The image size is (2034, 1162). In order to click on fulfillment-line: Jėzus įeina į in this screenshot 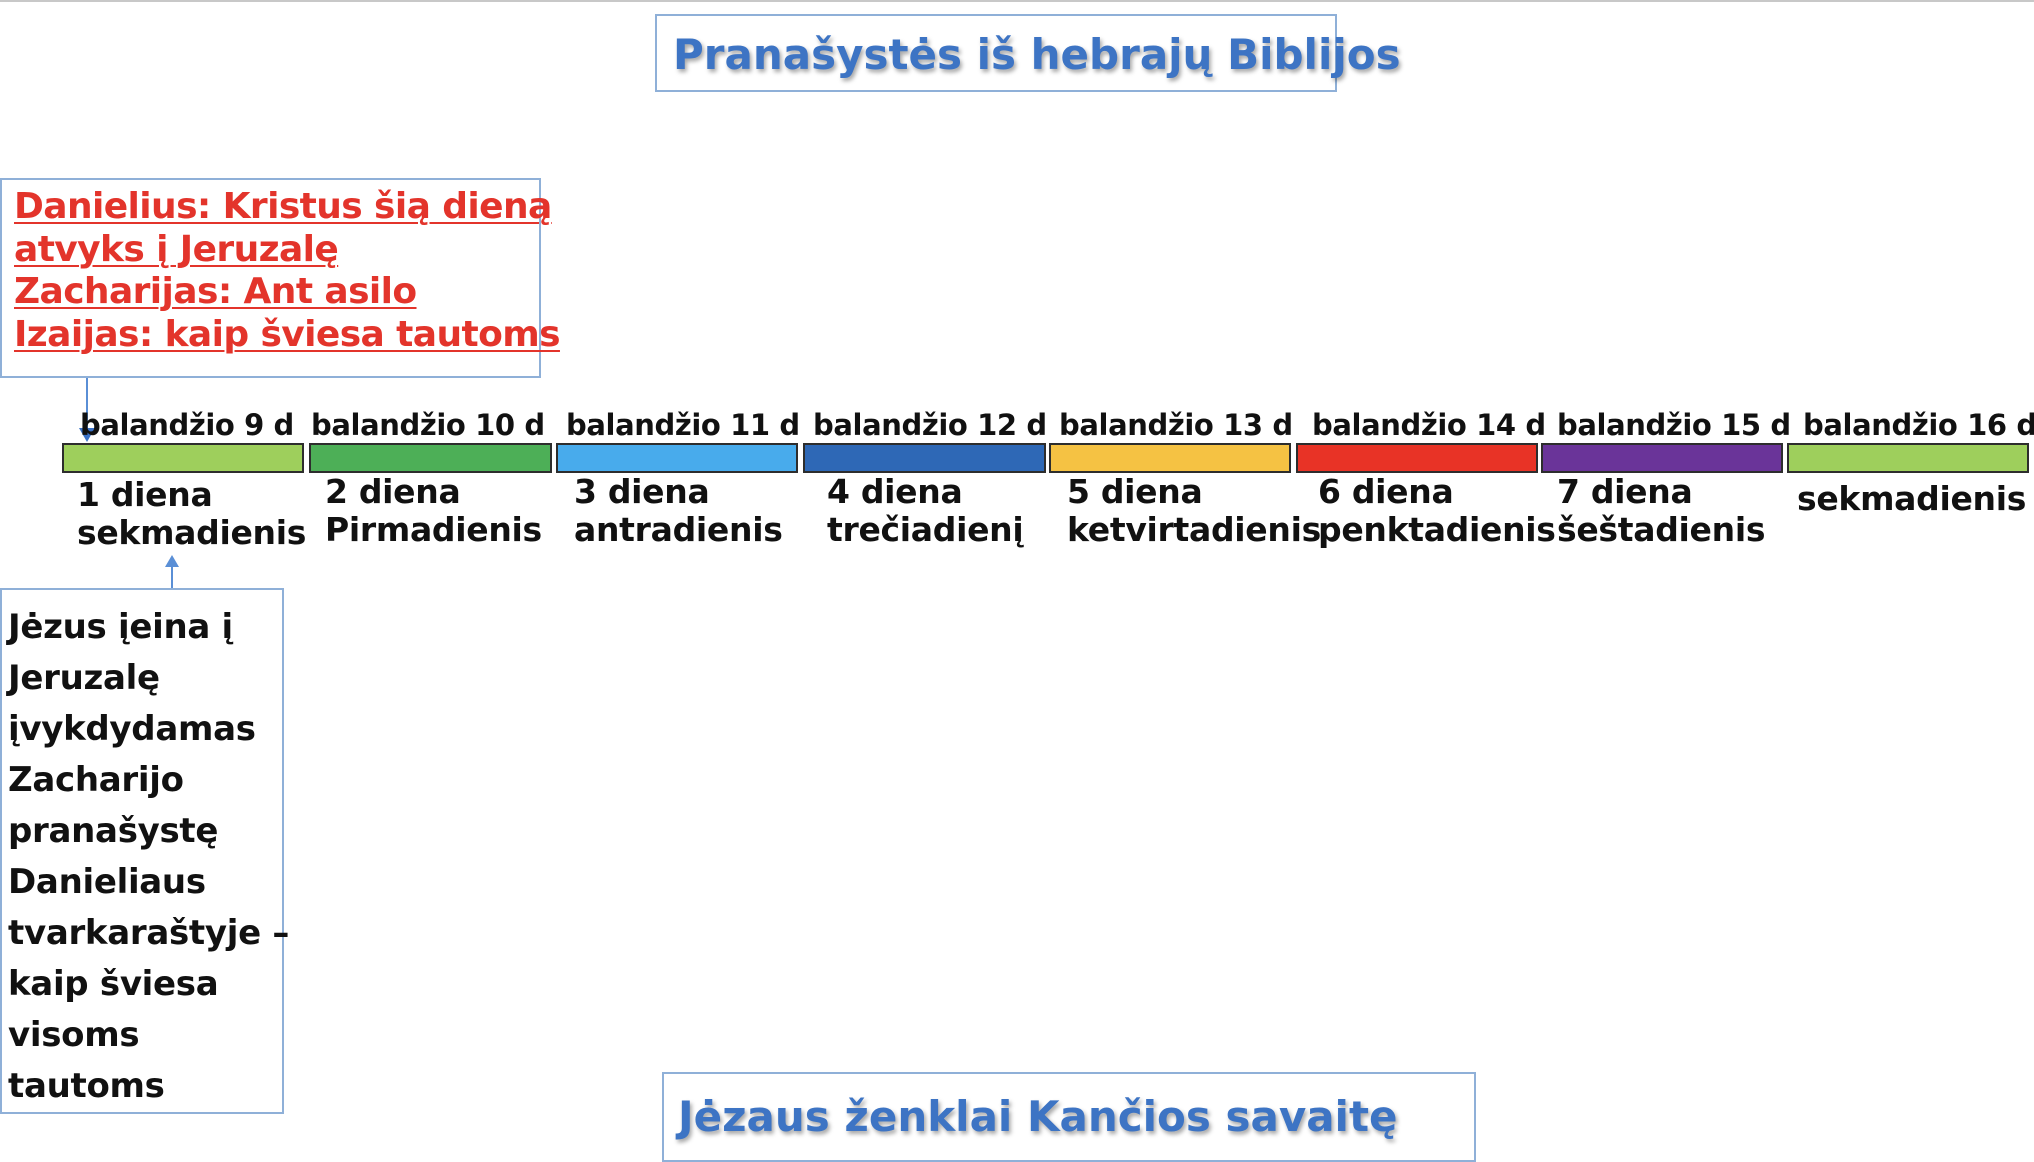, I will do `click(120, 627)`.